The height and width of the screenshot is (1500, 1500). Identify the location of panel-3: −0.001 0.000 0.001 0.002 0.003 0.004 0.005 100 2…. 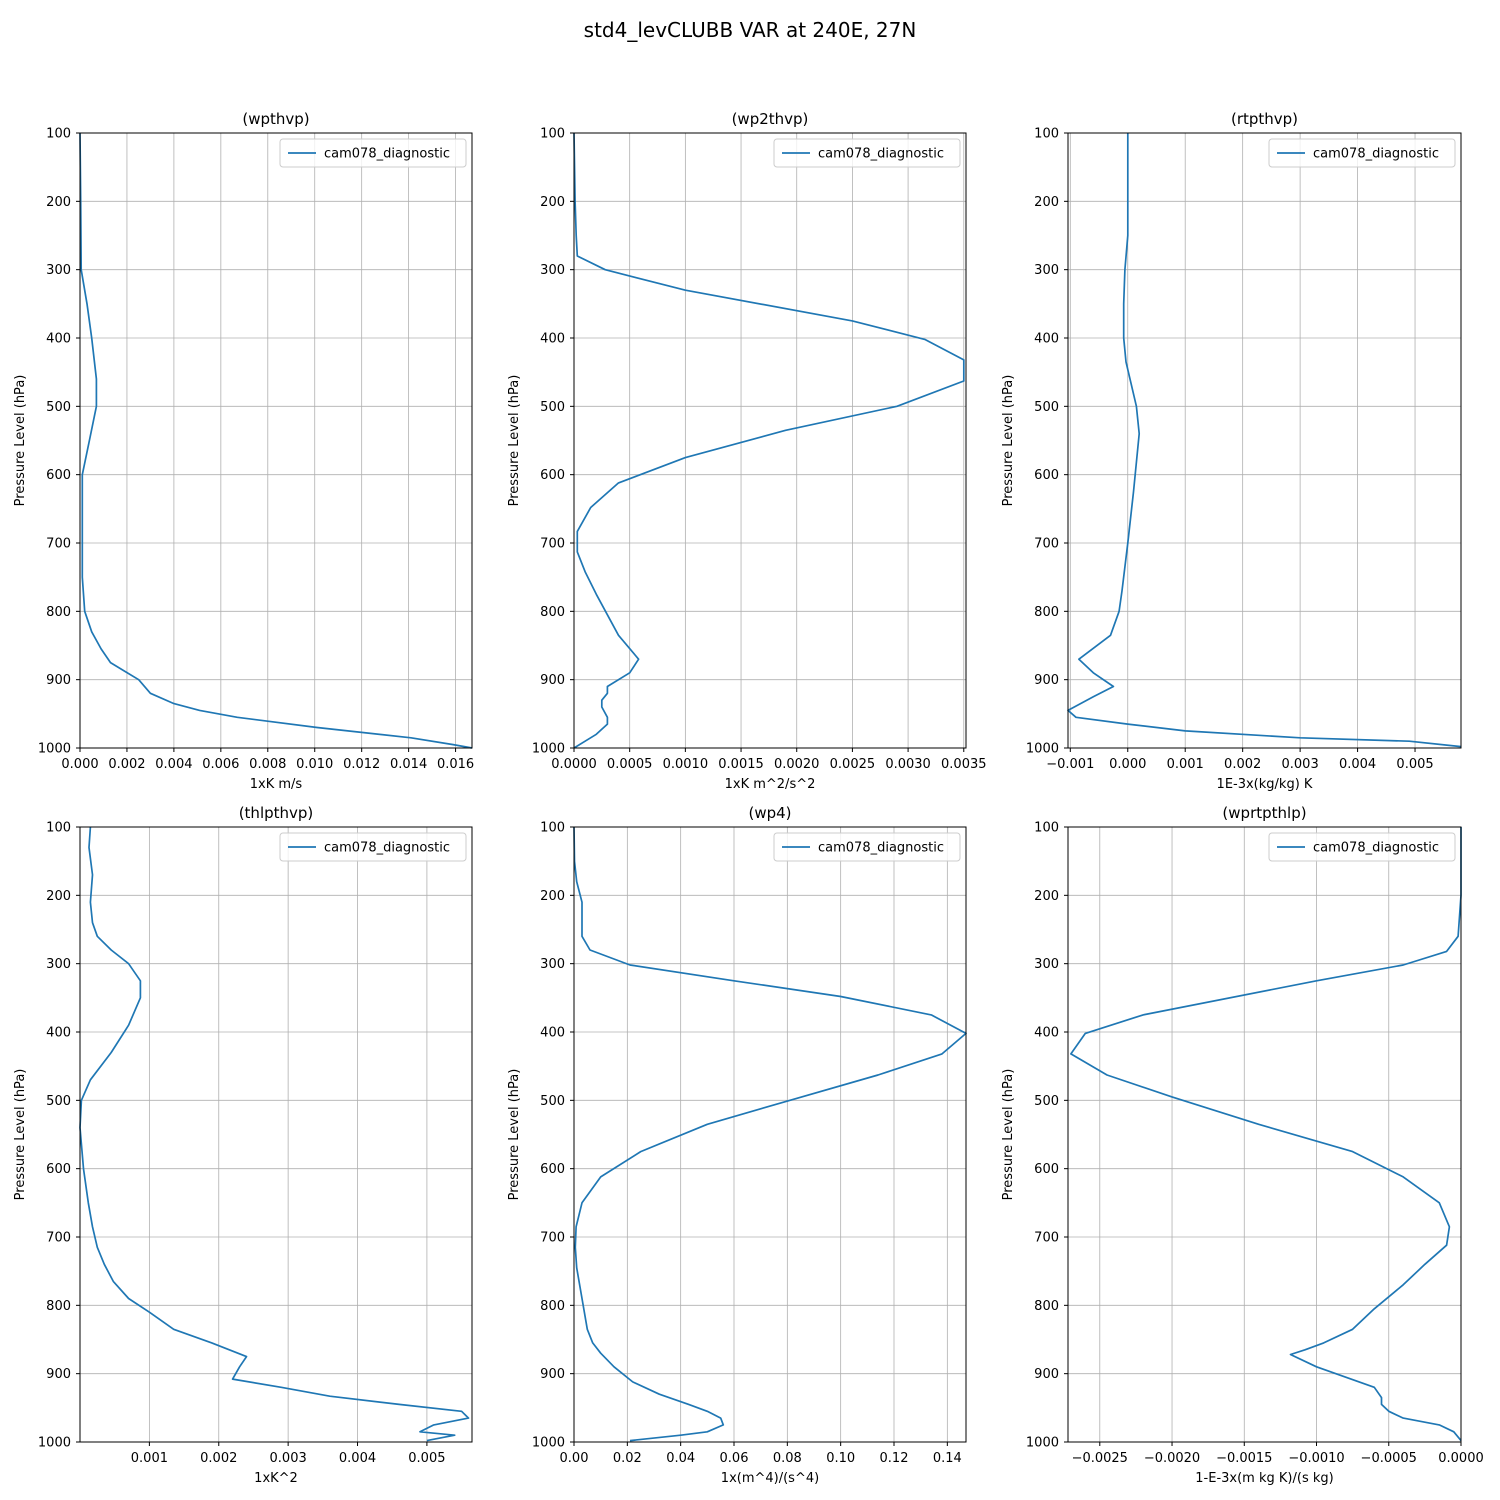
(1231, 451).